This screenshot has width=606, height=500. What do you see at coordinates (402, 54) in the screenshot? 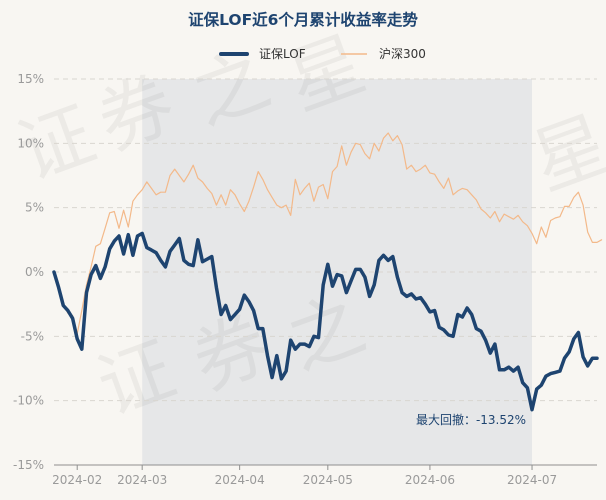
I see `legend-label-index: 沪深300` at bounding box center [402, 54].